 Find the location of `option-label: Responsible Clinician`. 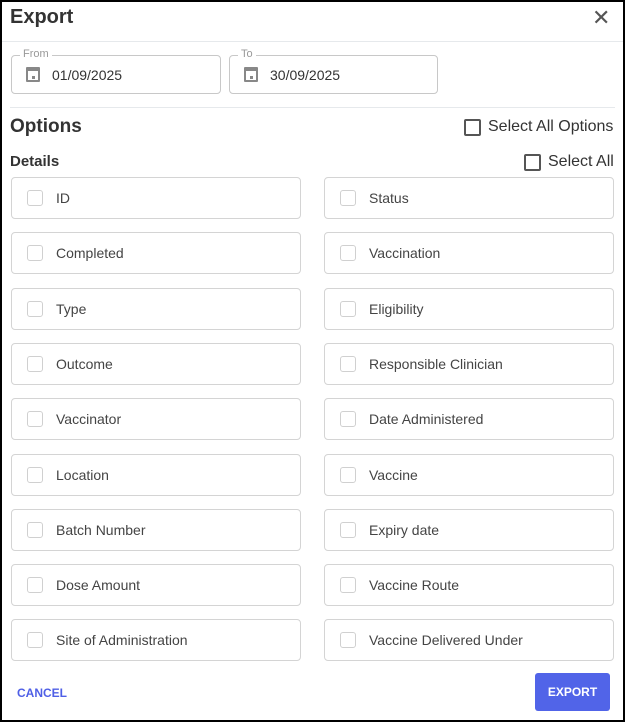

option-label: Responsible Clinician is located at coordinates (436, 363).